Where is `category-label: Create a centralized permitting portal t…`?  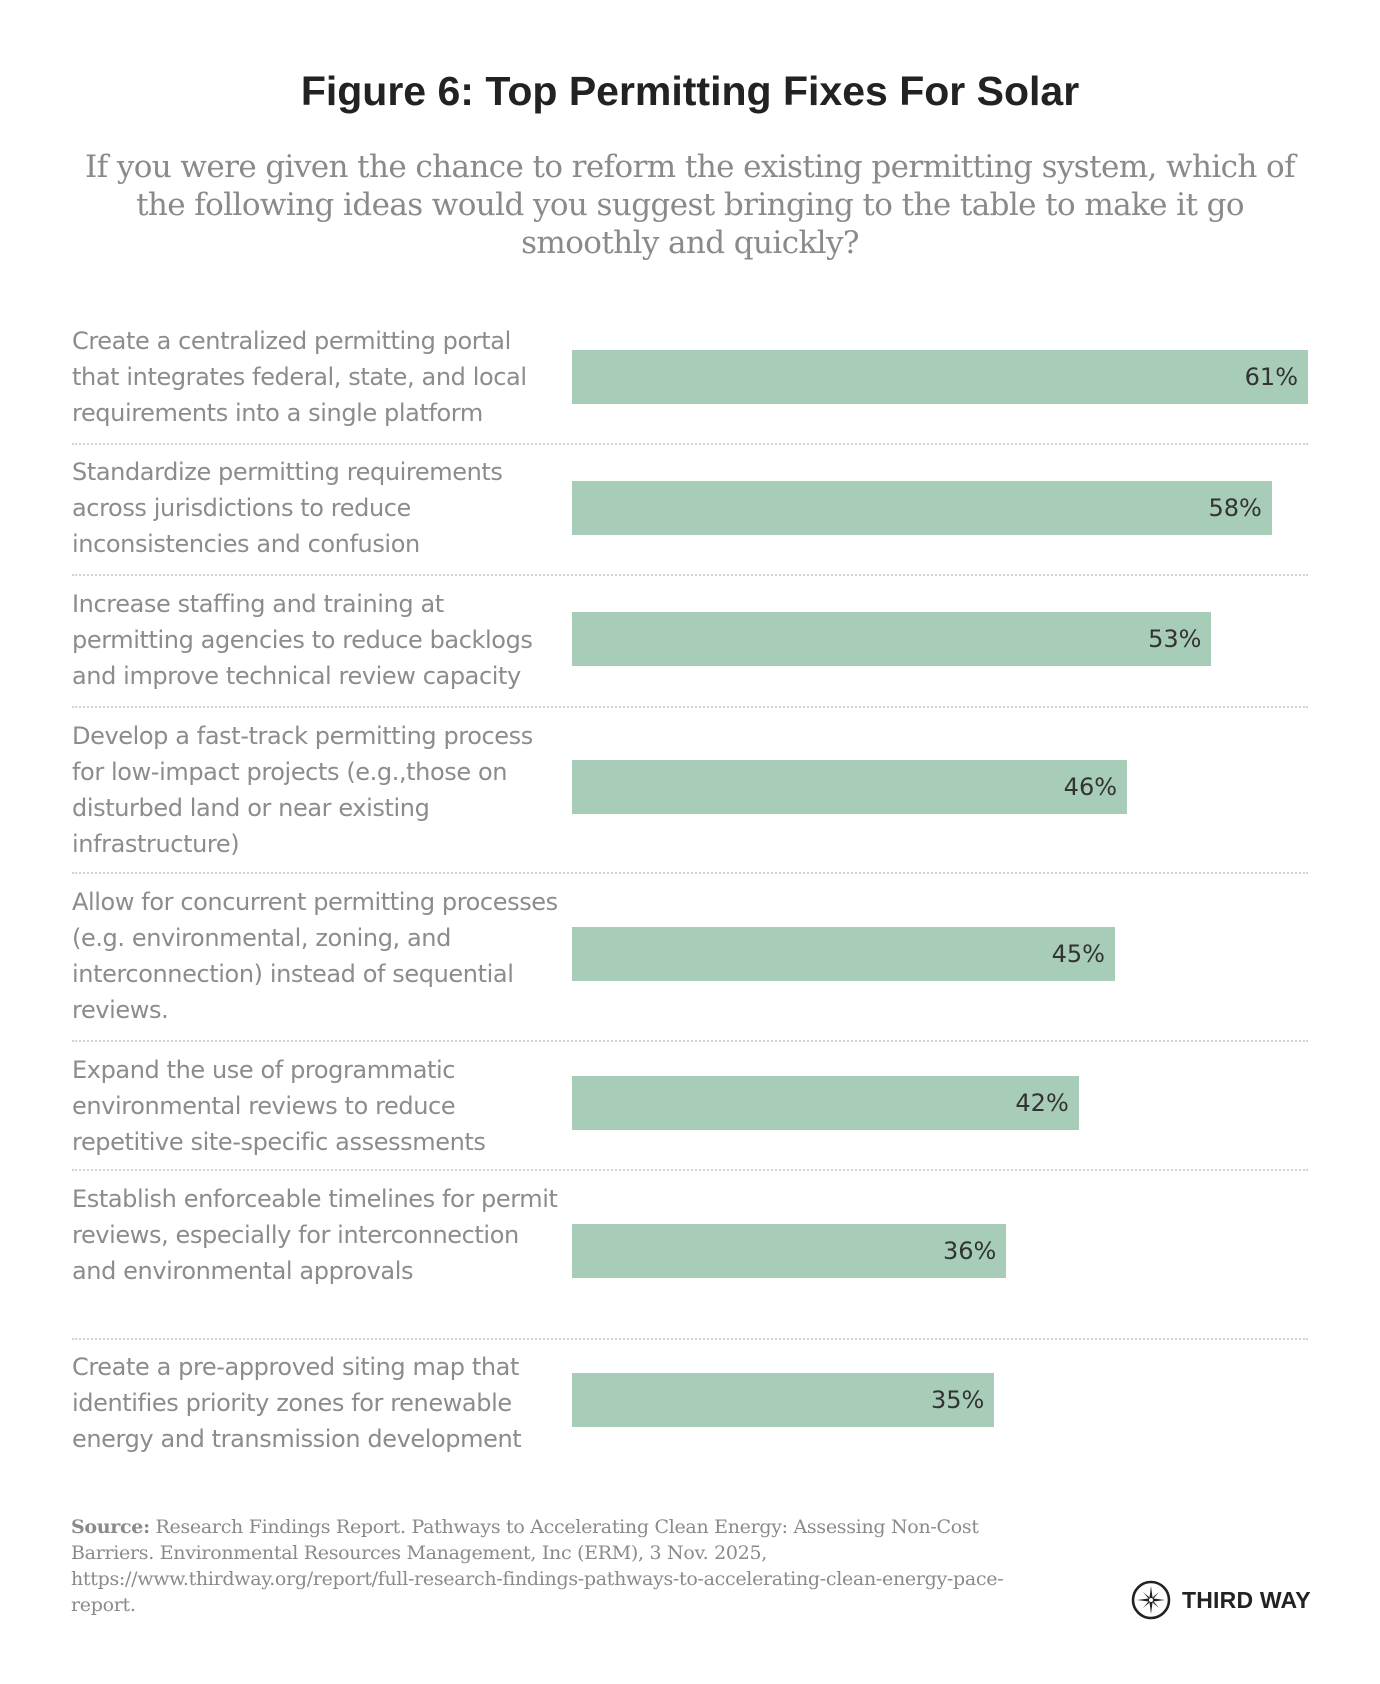
category-label: Create a centralized permitting portal t… is located at coordinates (299, 377).